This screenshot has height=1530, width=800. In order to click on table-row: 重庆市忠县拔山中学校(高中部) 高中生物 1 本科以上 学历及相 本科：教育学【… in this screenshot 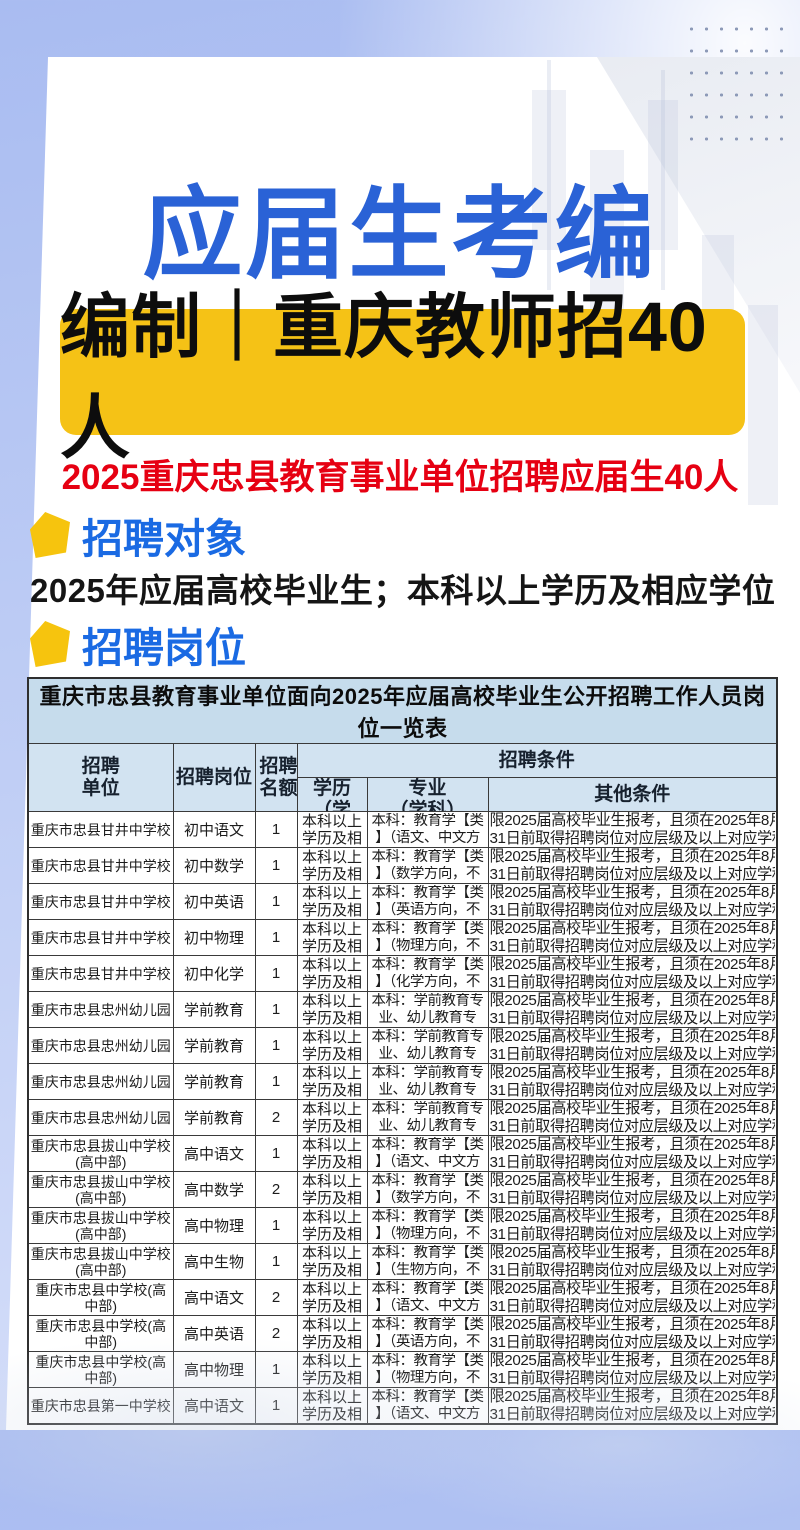, I will do `click(402, 1261)`.